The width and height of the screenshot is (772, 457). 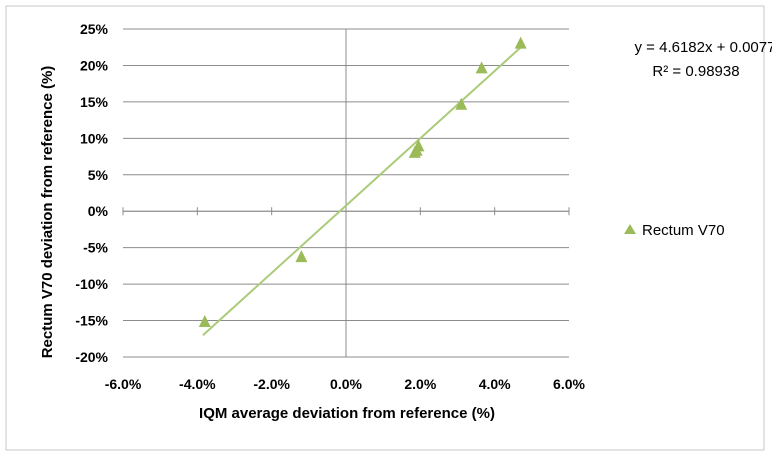 What do you see at coordinates (703, 47) in the screenshot?
I see `trendline-equation: y = 4.6182x + 0.0077` at bounding box center [703, 47].